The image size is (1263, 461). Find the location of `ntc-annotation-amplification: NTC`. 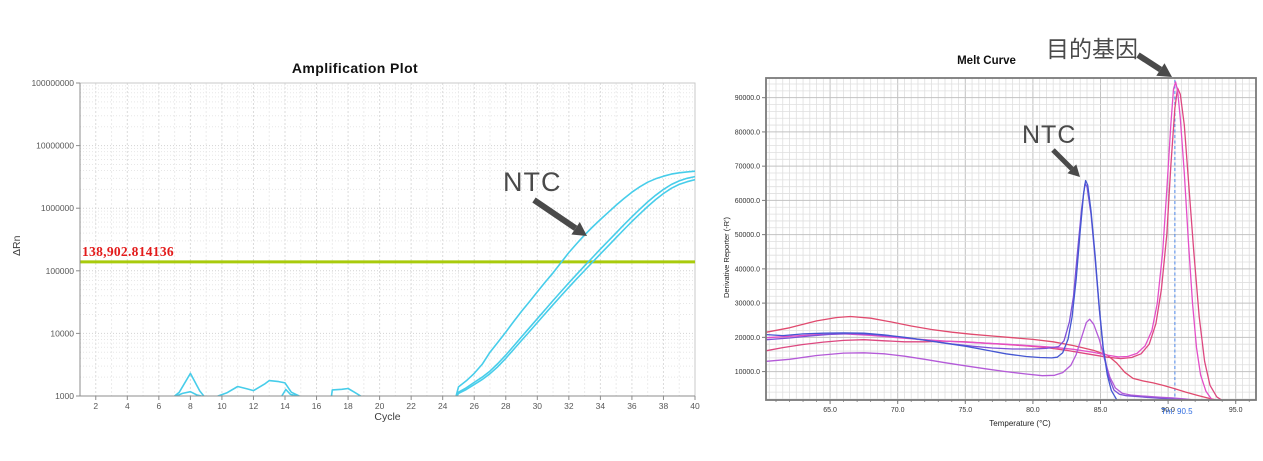

ntc-annotation-amplification: NTC is located at coordinates (532, 182).